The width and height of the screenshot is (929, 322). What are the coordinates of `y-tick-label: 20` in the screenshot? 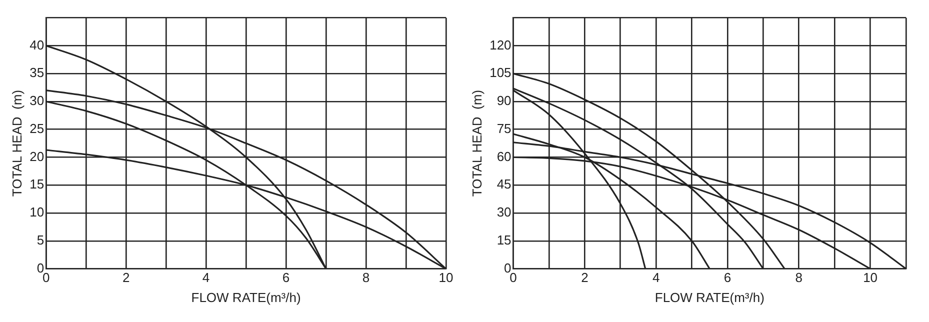 It's located at (37, 156).